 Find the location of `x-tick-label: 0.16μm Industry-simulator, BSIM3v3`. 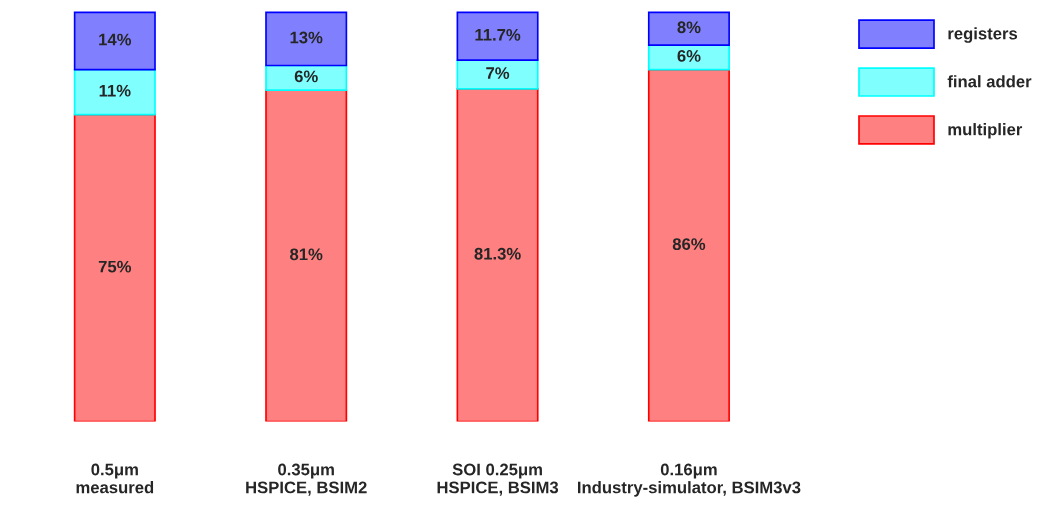

x-tick-label: 0.16μm Industry-simulator, BSIM3v3 is located at coordinates (689, 480).